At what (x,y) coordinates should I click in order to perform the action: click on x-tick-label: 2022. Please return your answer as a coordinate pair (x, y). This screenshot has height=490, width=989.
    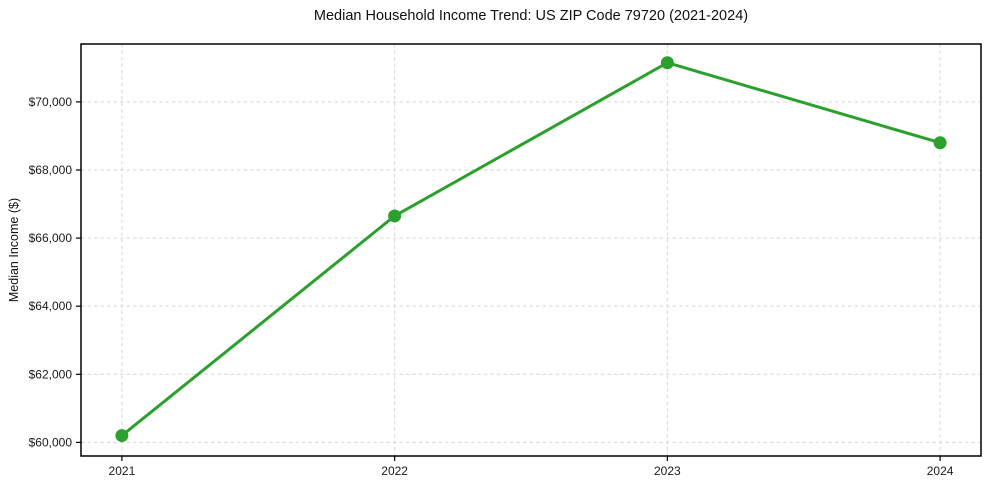
    Looking at the image, I should click on (394, 471).